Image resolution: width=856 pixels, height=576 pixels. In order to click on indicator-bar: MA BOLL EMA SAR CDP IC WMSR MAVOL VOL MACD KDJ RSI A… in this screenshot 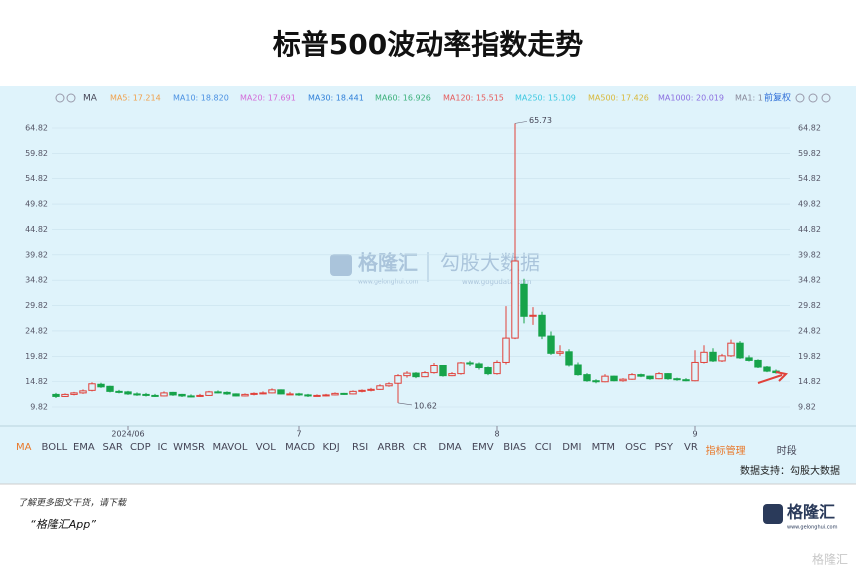, I will do `click(416, 449)`.